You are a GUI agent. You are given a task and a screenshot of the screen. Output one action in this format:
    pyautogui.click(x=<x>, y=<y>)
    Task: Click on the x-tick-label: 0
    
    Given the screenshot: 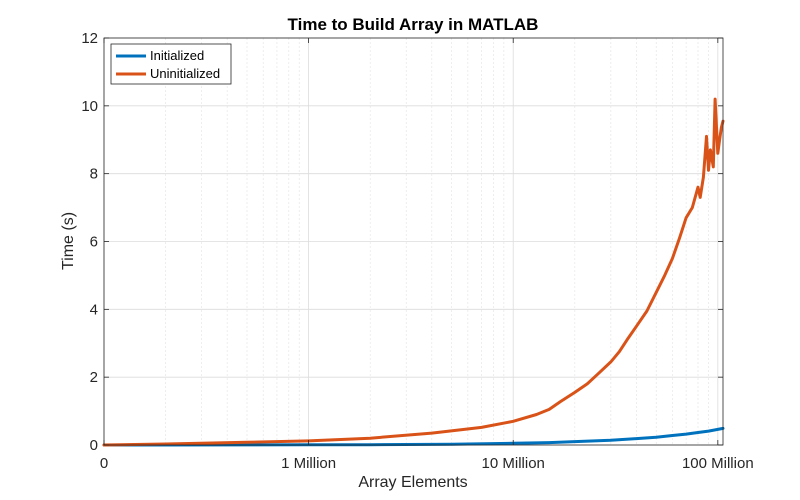 What is the action you would take?
    pyautogui.click(x=104, y=463)
    